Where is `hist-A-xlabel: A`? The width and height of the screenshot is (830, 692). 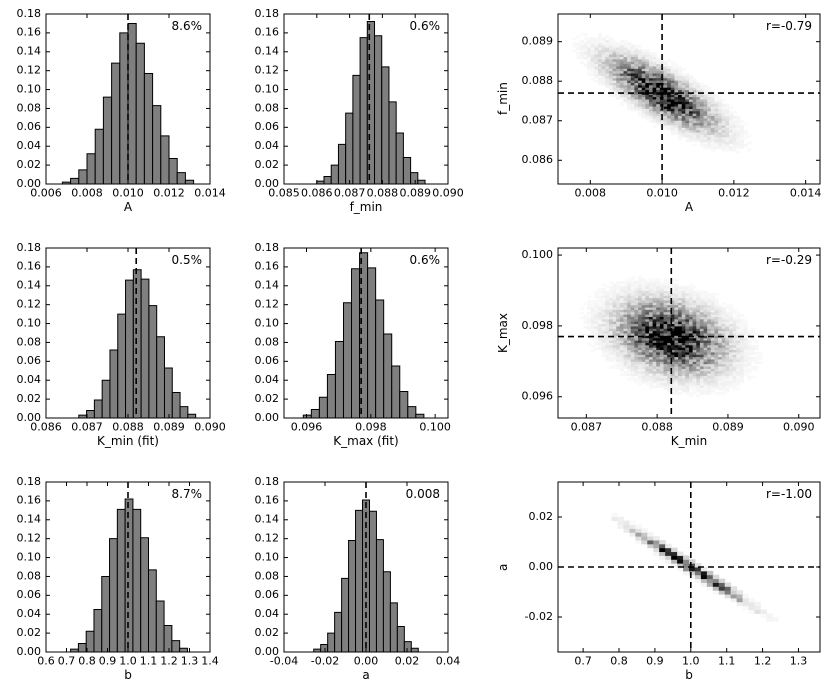
hist-A-xlabel: A is located at coordinates (128, 207).